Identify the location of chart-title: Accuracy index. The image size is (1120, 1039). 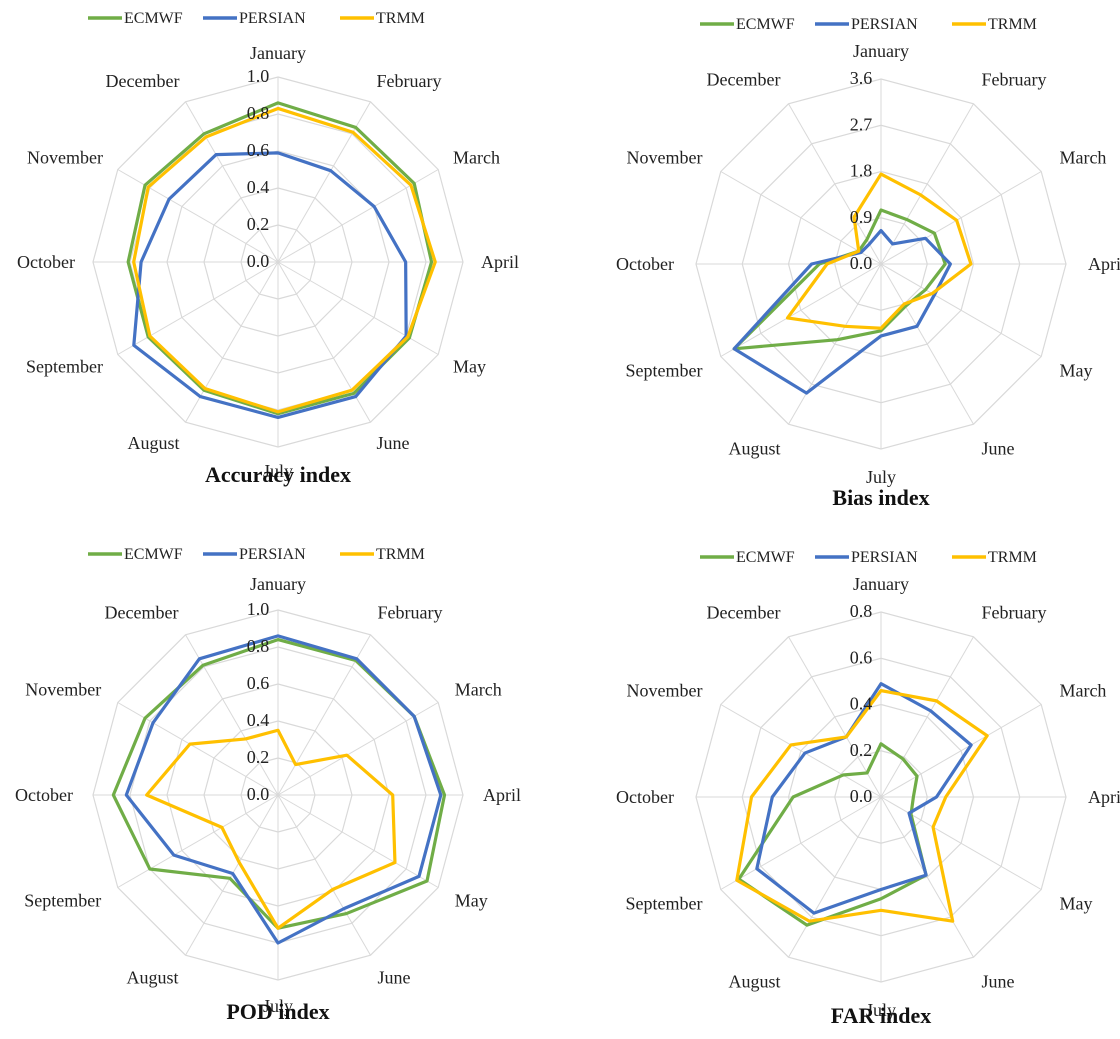
(278, 474).